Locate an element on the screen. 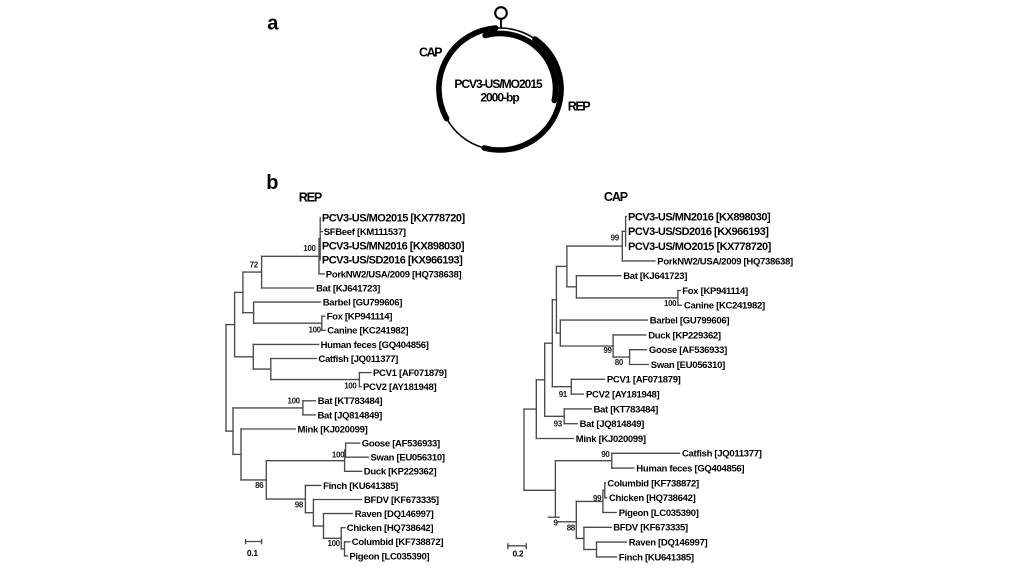 Image resolution: width=1012 pixels, height=570 pixels. svg-text: 80 is located at coordinates (619, 362).